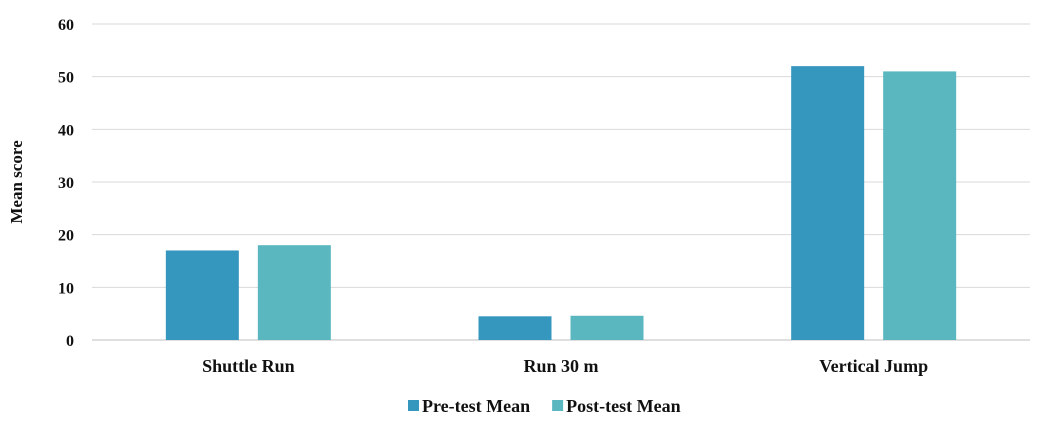 This screenshot has height=421, width=1052. I want to click on bar-pre-test-mean-shuttle-run, so click(202, 295).